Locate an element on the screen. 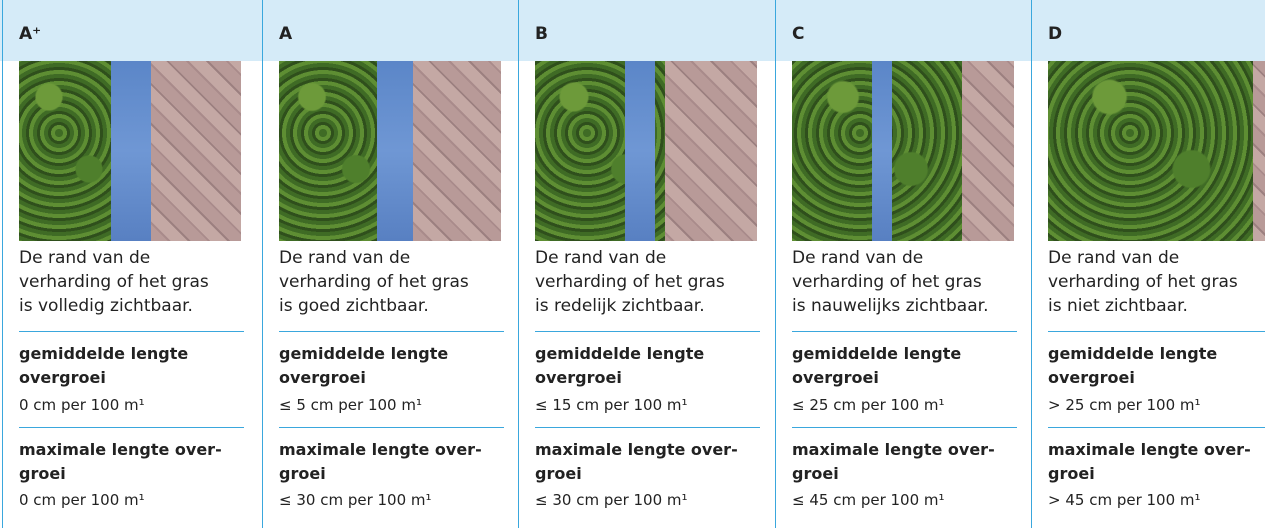  grade-label: A⁺ is located at coordinates (30, 34).